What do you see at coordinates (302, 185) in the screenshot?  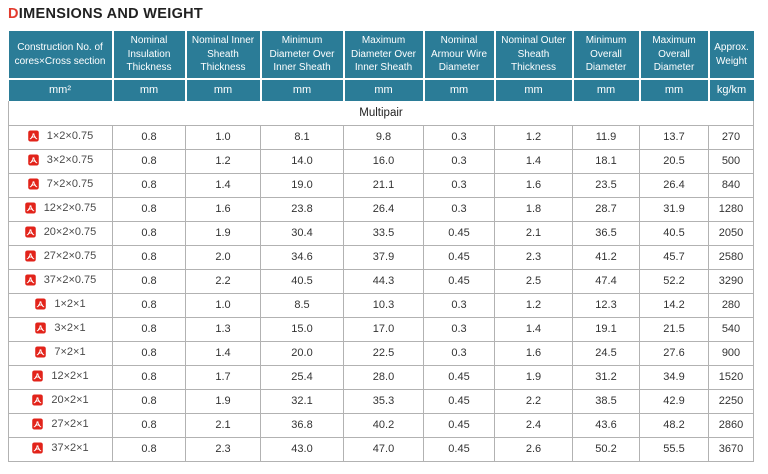 I see `value-cell: 19.0` at bounding box center [302, 185].